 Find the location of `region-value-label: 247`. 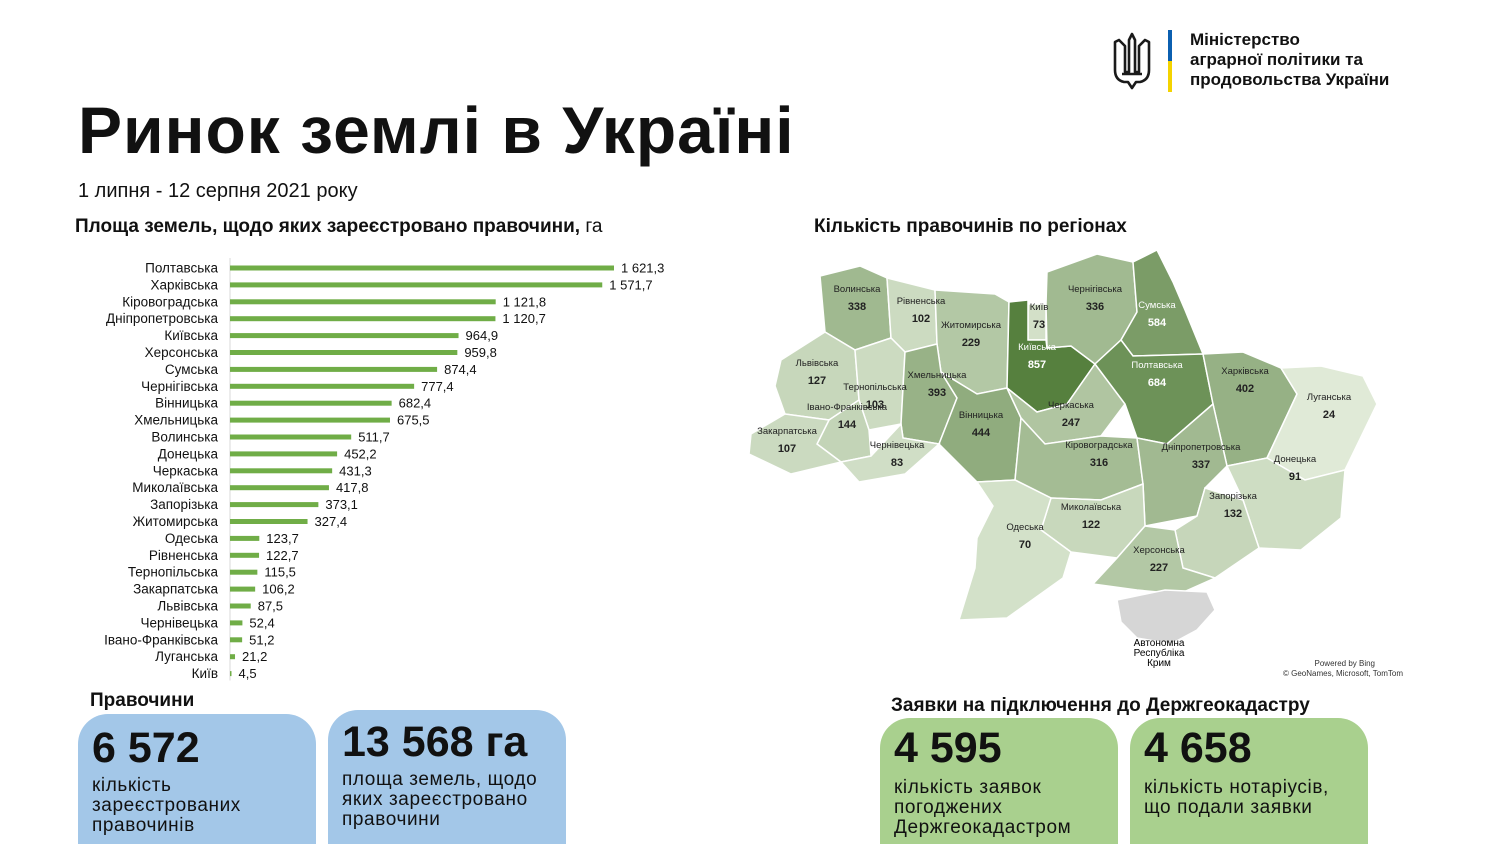

region-value-label: 247 is located at coordinates (1071, 423).